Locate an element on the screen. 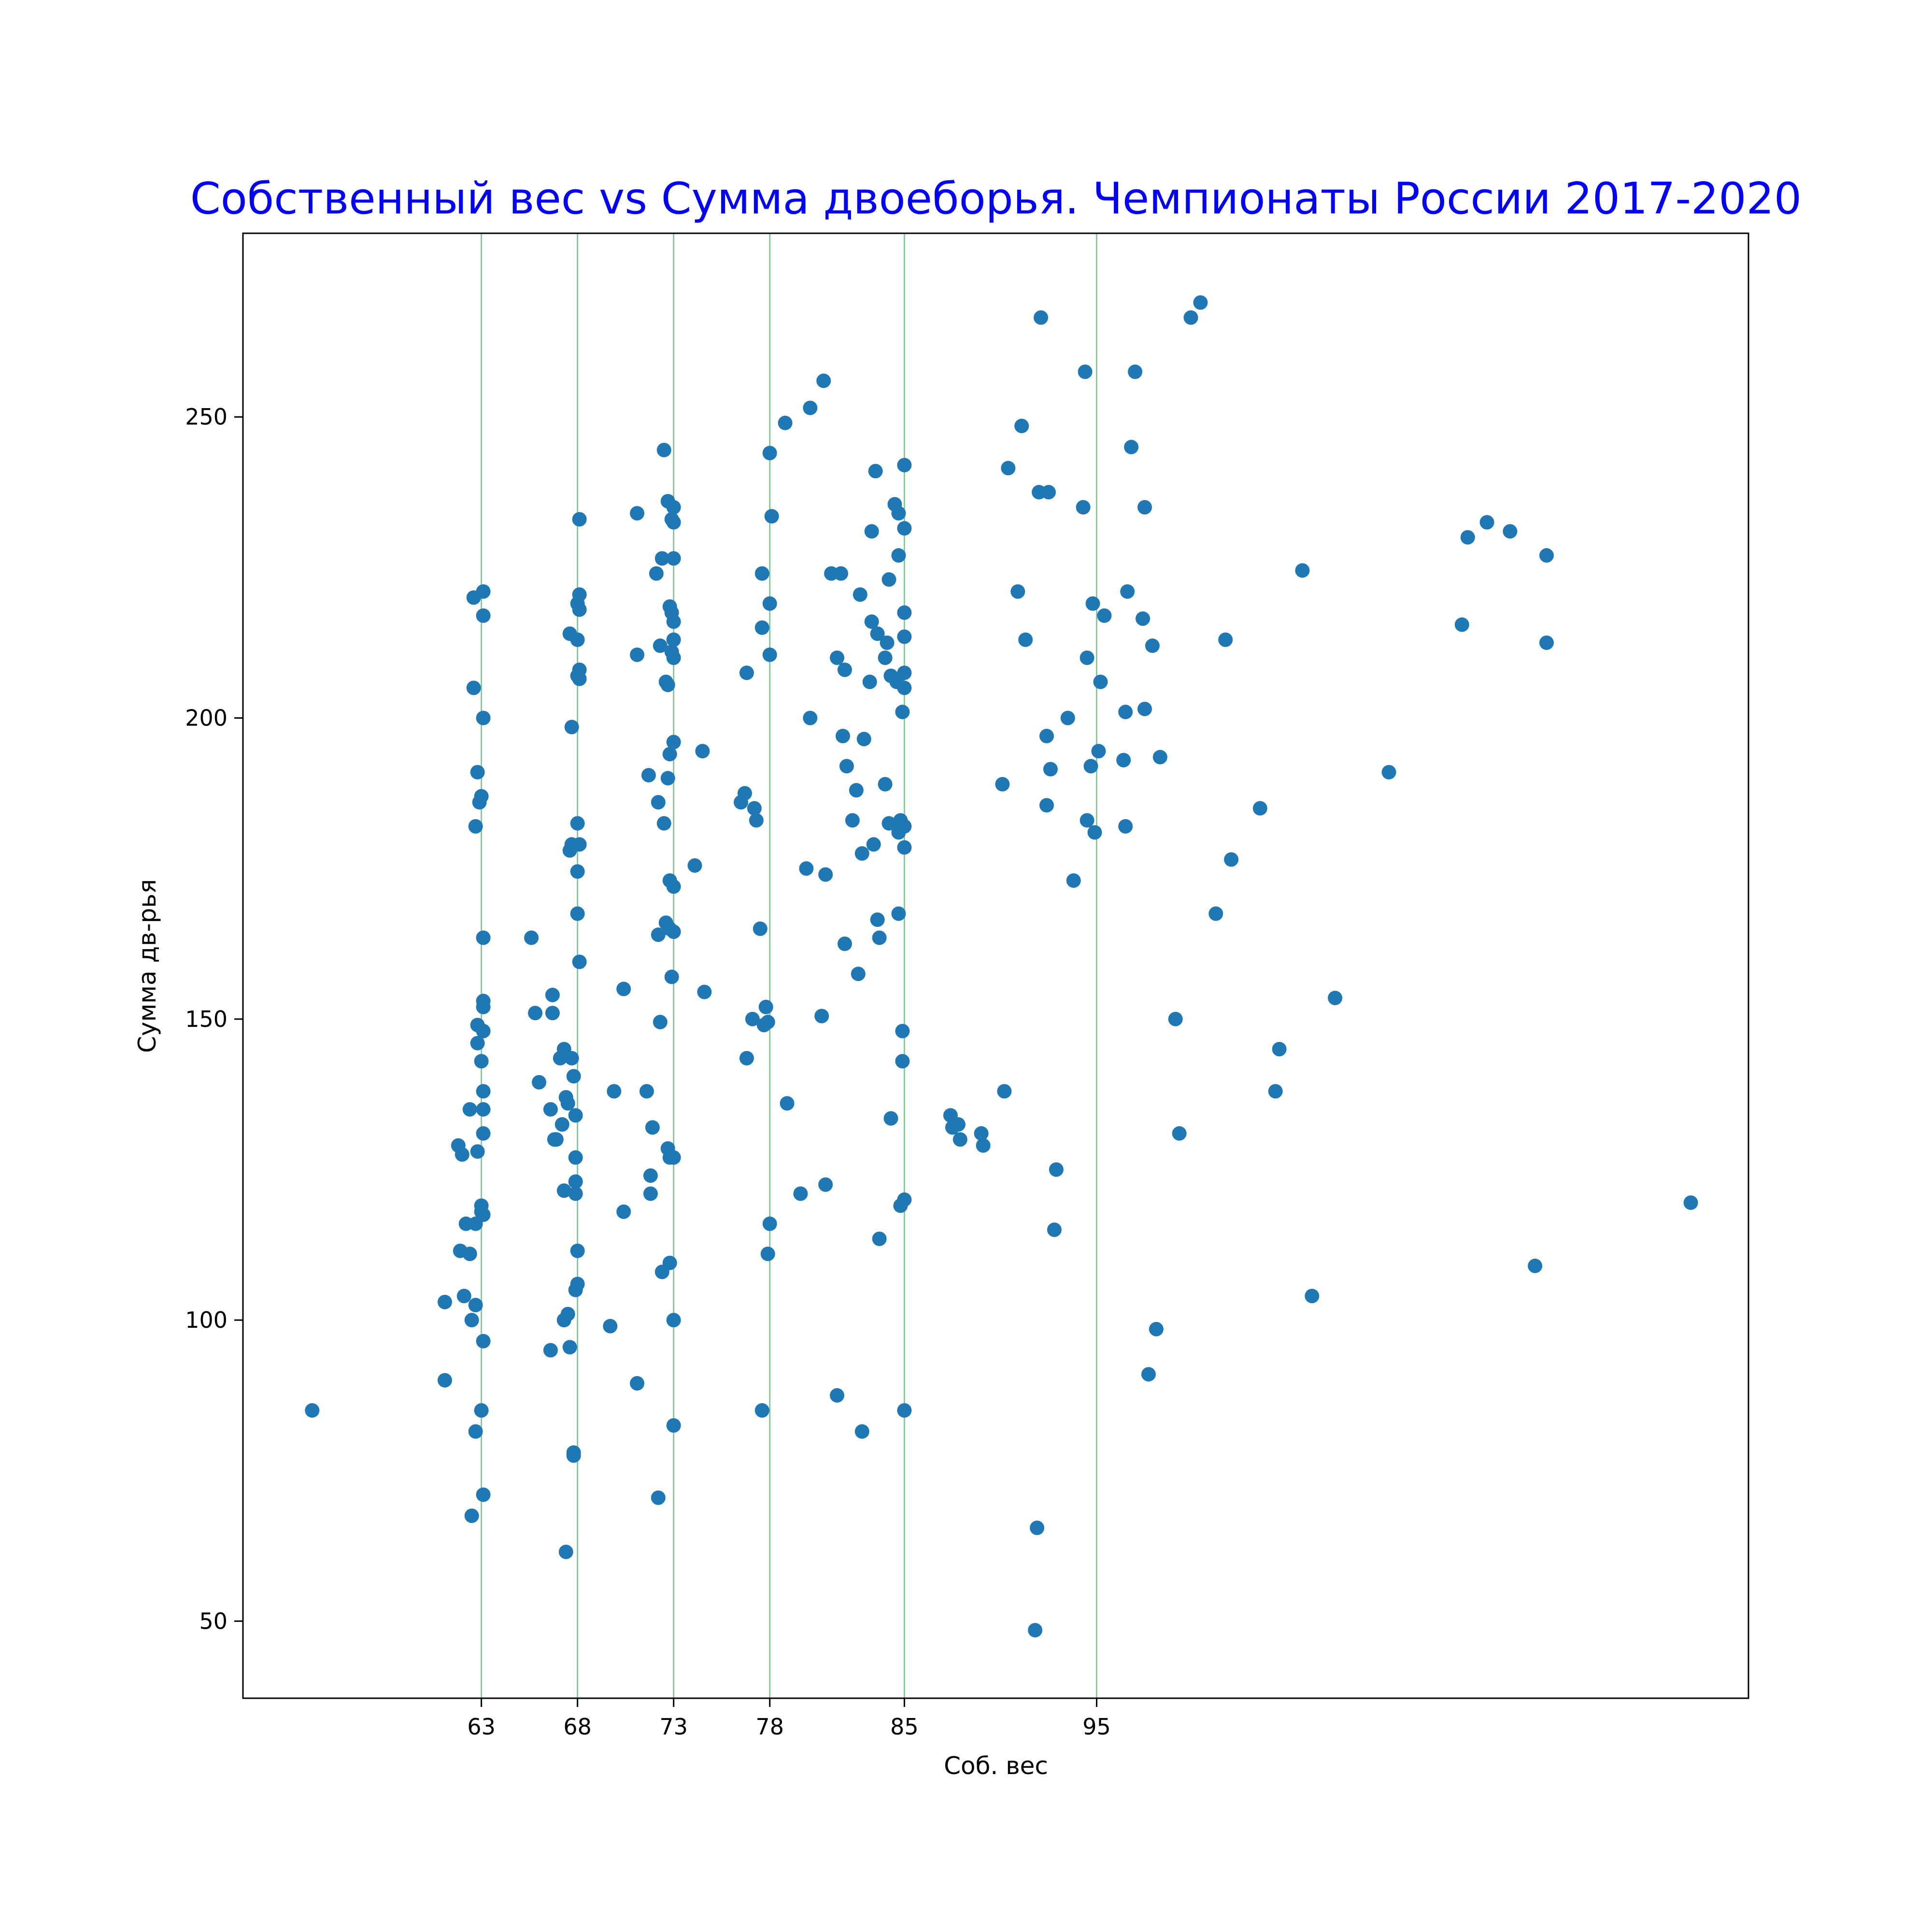  y-tick-label: 150 is located at coordinates (206, 1019).